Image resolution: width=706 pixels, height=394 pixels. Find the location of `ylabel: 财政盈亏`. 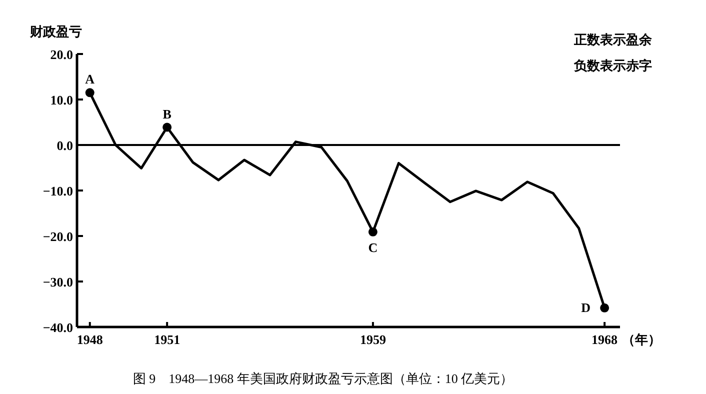

ylabel: 财政盈亏 is located at coordinates (56, 31).